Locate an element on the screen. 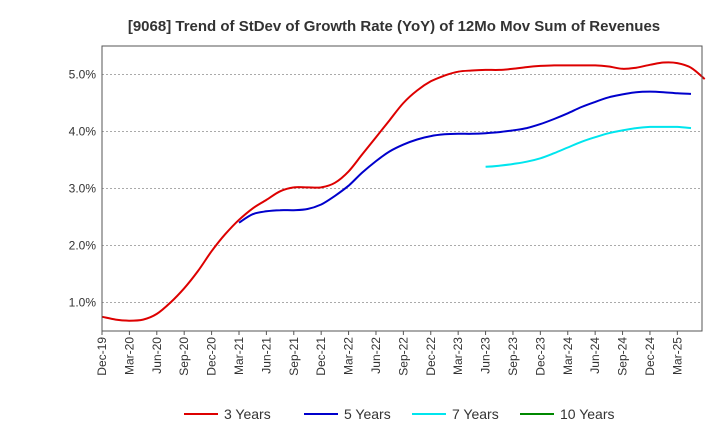 This screenshot has width=720, height=440. x-tick-label: Mar-20 is located at coordinates (129, 356).